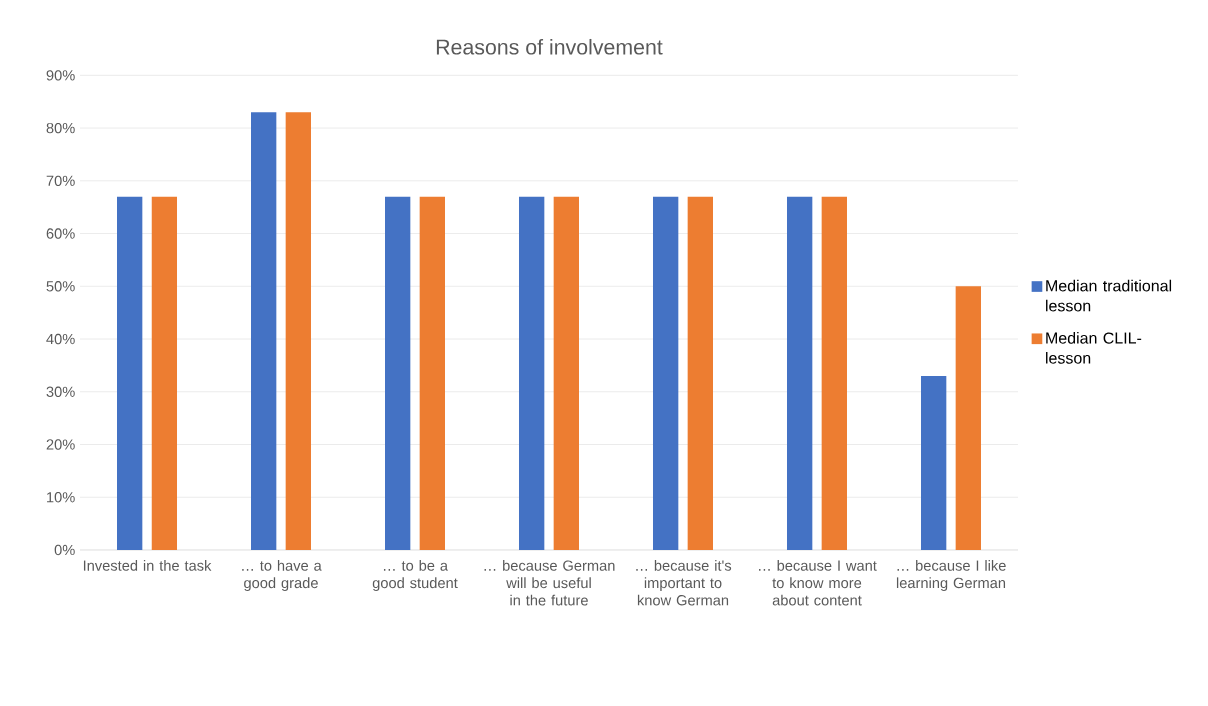  What do you see at coordinates (60, 286) in the screenshot?
I see `y-tick-label: 50%` at bounding box center [60, 286].